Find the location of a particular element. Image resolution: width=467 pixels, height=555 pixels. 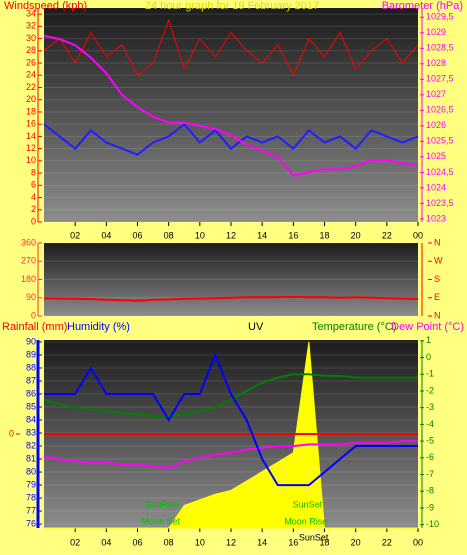

tick-label: 10 is located at coordinates (31, 160).